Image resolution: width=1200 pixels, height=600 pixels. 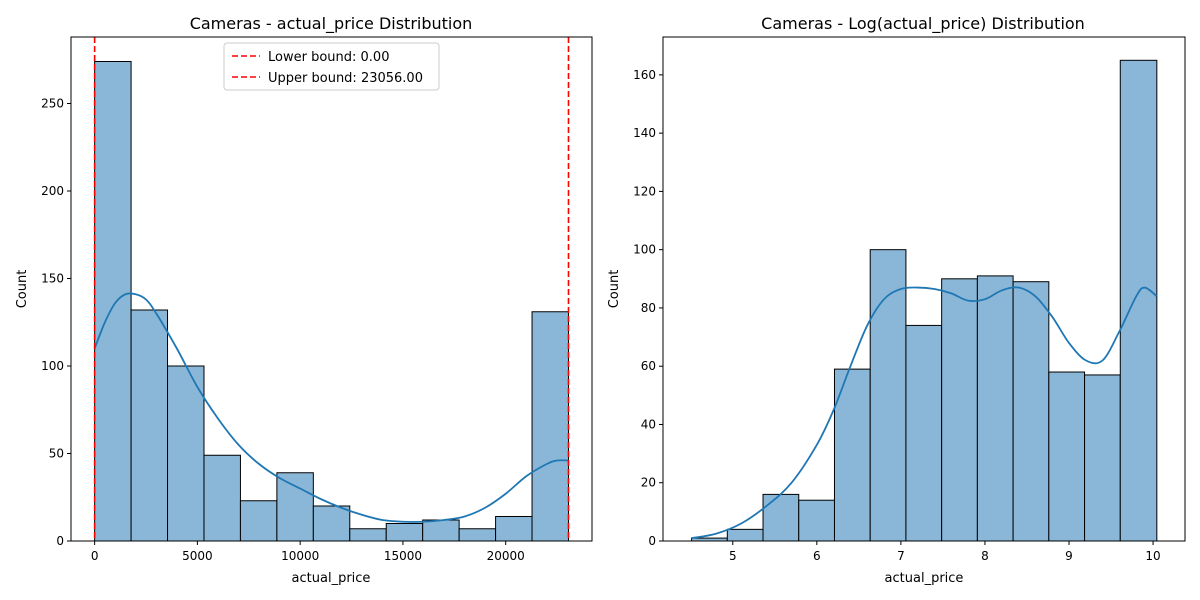 What do you see at coordinates (403, 556) in the screenshot?
I see `x-tick-label: 15000` at bounding box center [403, 556].